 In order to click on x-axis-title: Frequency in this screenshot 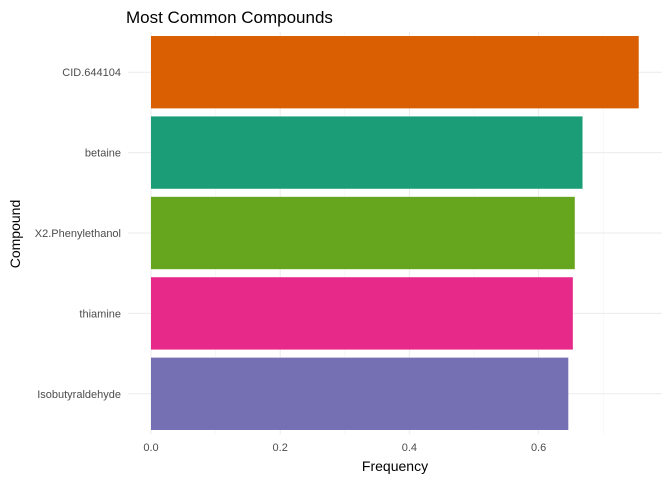, I will do `click(395, 466)`.